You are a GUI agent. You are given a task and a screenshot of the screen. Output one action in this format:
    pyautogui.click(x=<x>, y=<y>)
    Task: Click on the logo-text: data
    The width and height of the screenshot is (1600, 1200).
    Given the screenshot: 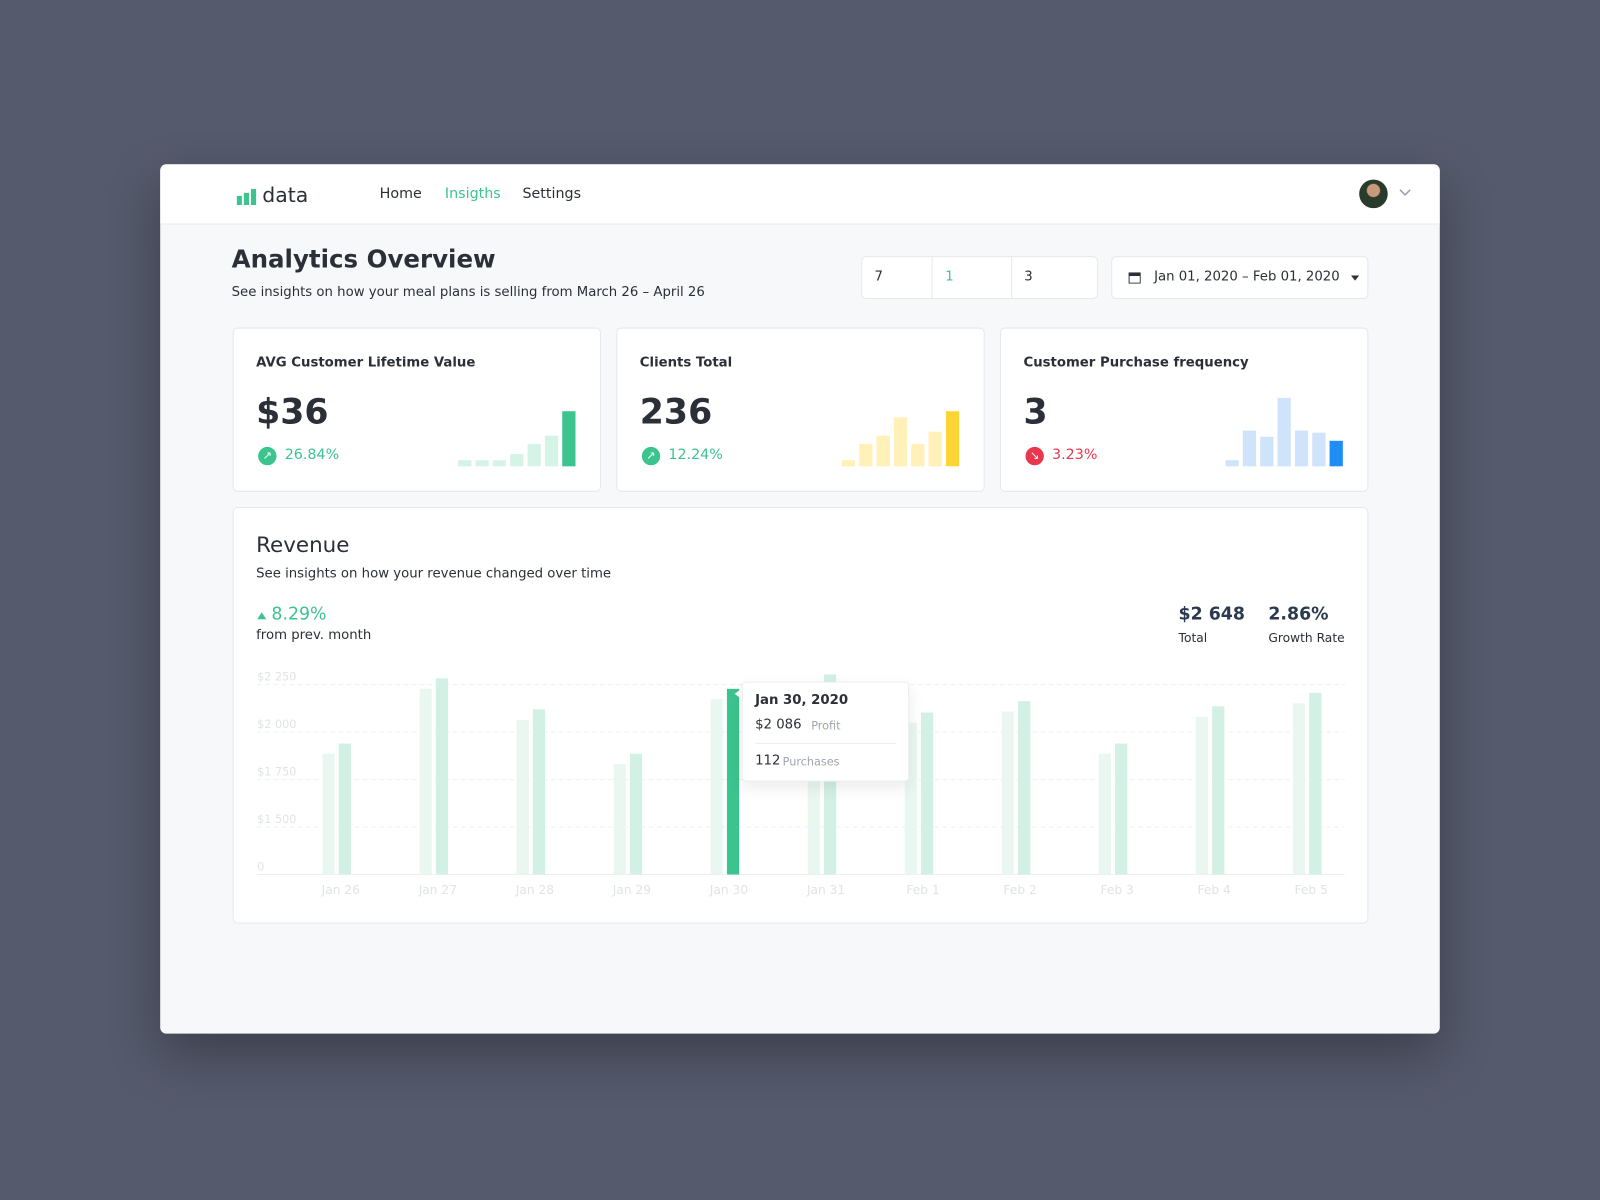 What is the action you would take?
    pyautogui.click(x=285, y=195)
    